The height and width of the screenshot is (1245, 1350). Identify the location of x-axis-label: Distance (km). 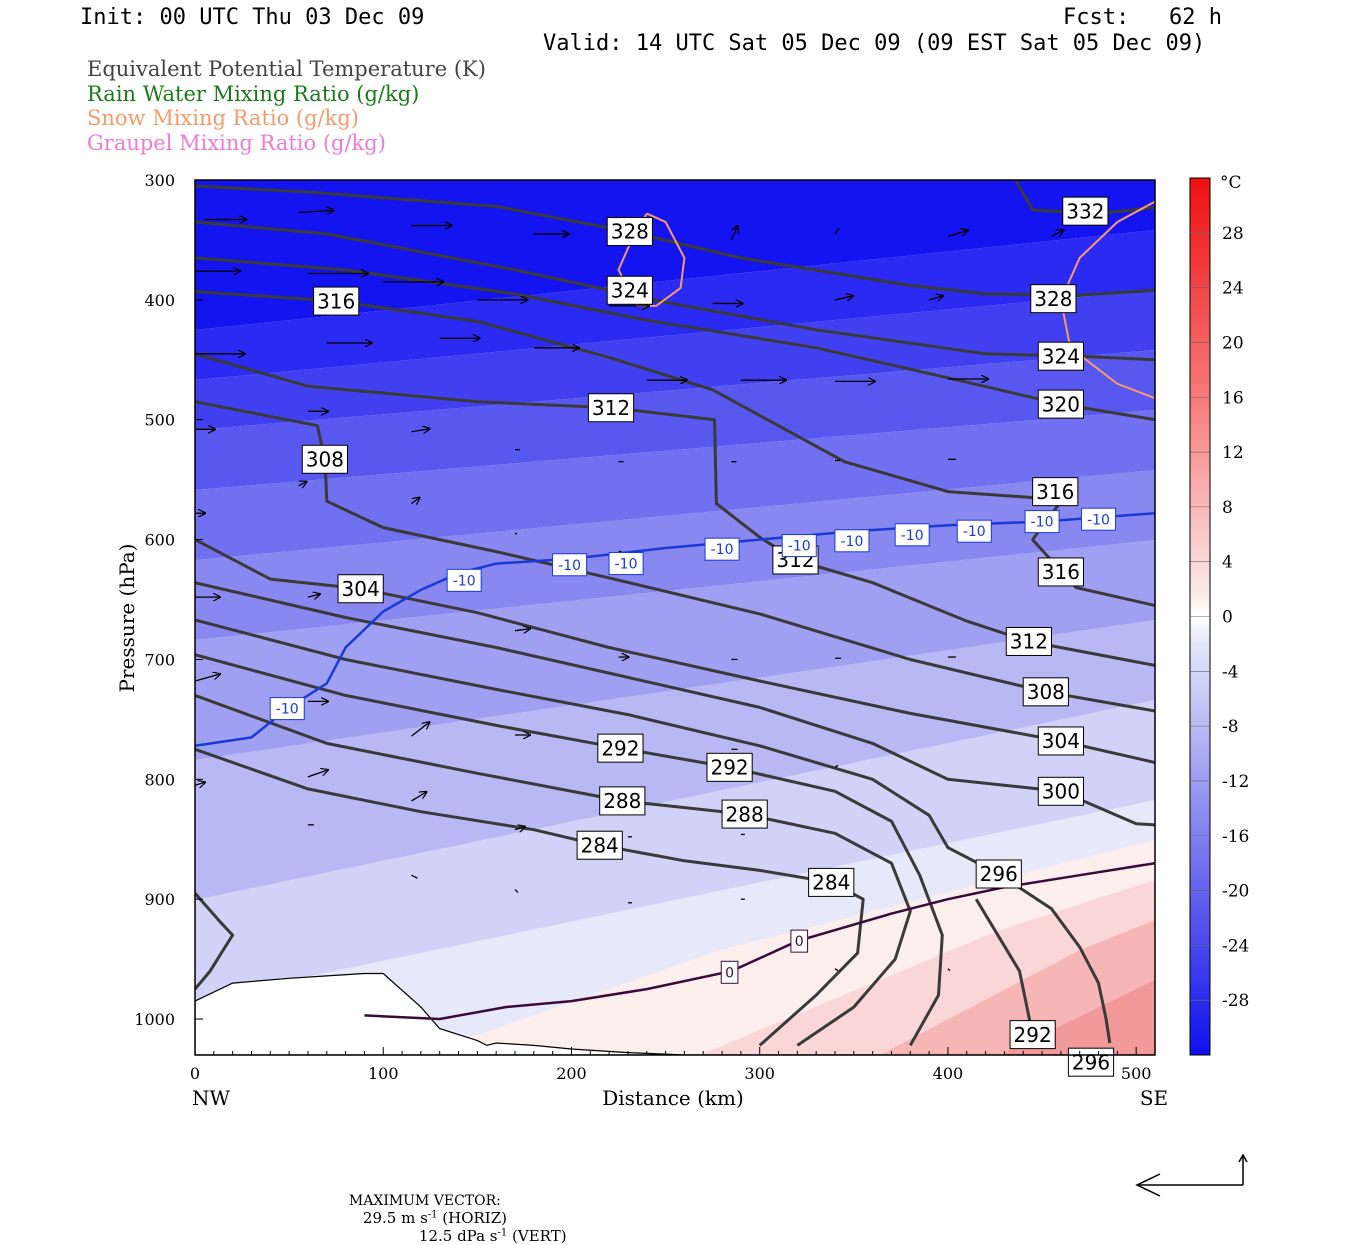
(673, 1098).